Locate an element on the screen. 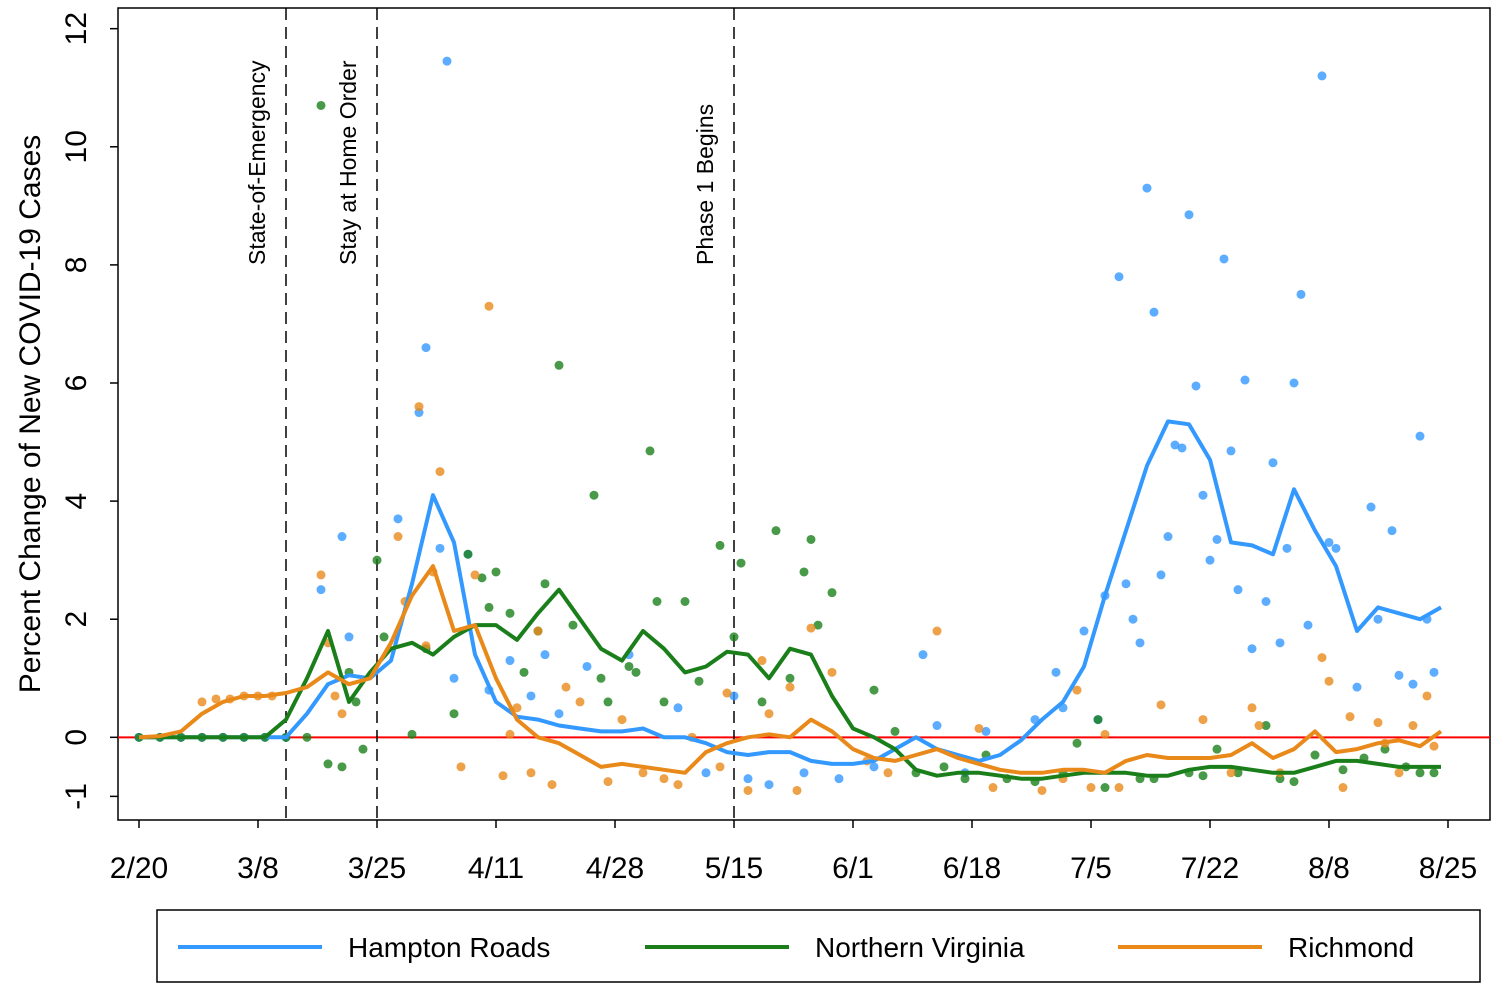  y-tick-label: 12 is located at coordinates (76, 28).